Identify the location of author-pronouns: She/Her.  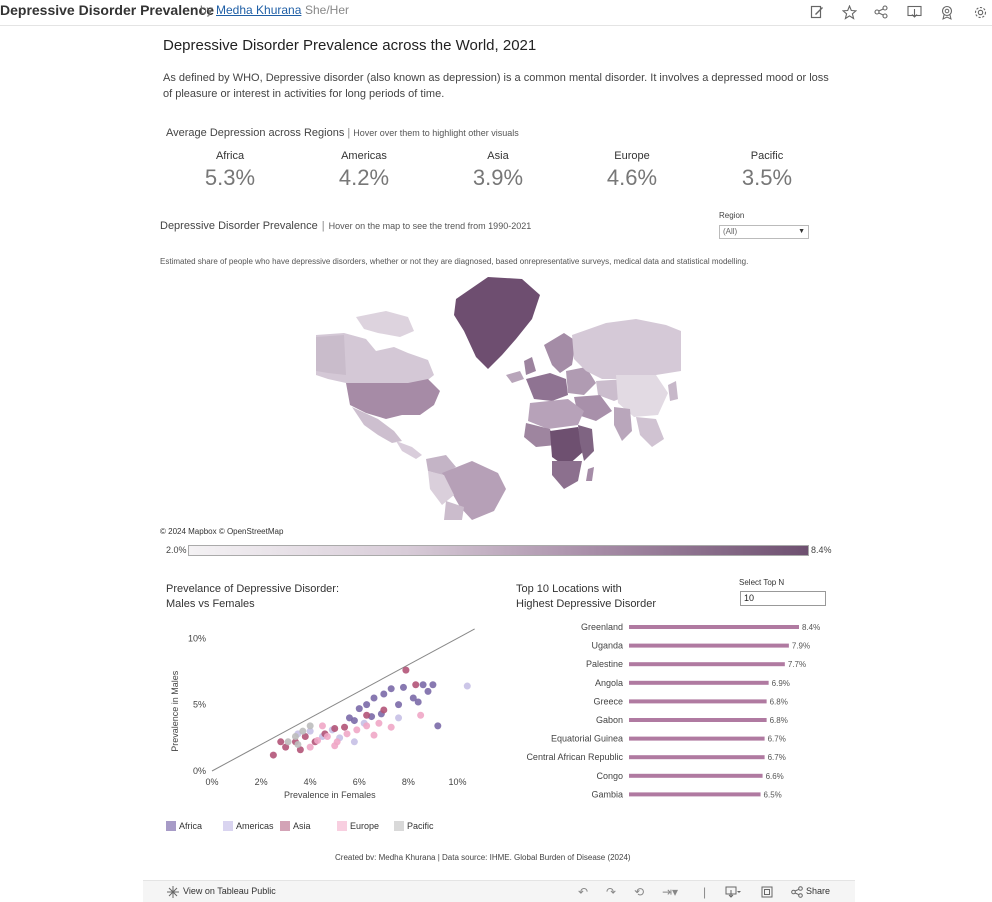
(327, 10).